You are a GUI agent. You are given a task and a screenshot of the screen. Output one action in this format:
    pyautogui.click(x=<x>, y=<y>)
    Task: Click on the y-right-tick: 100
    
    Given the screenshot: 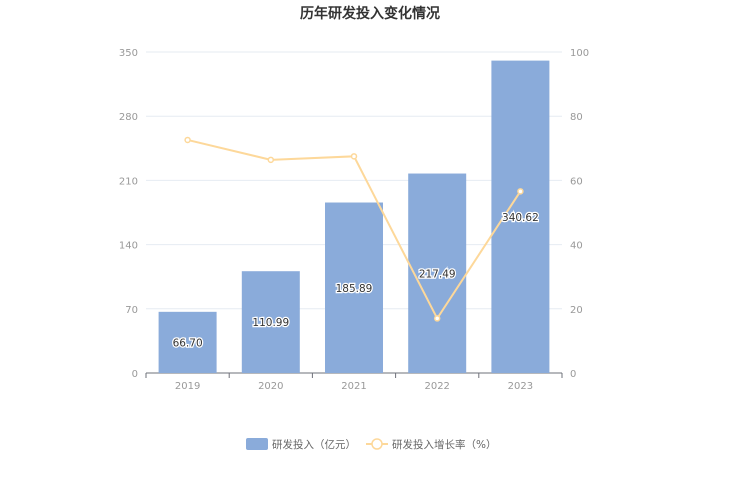 What is the action you would take?
    pyautogui.click(x=579, y=53)
    